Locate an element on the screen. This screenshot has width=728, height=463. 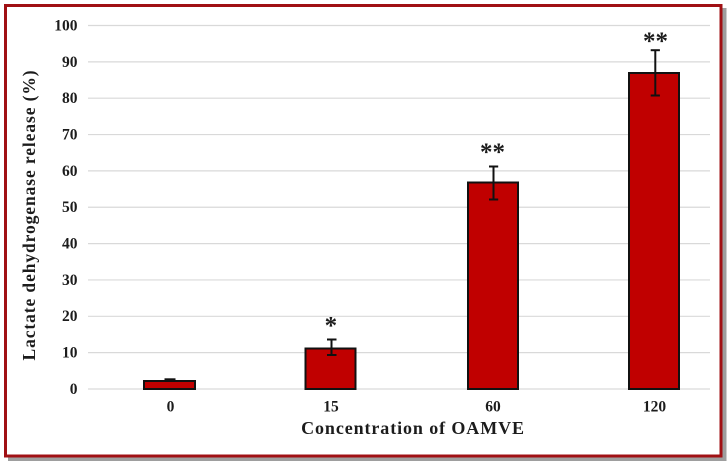
svg-text: 50 is located at coordinates (70, 207).